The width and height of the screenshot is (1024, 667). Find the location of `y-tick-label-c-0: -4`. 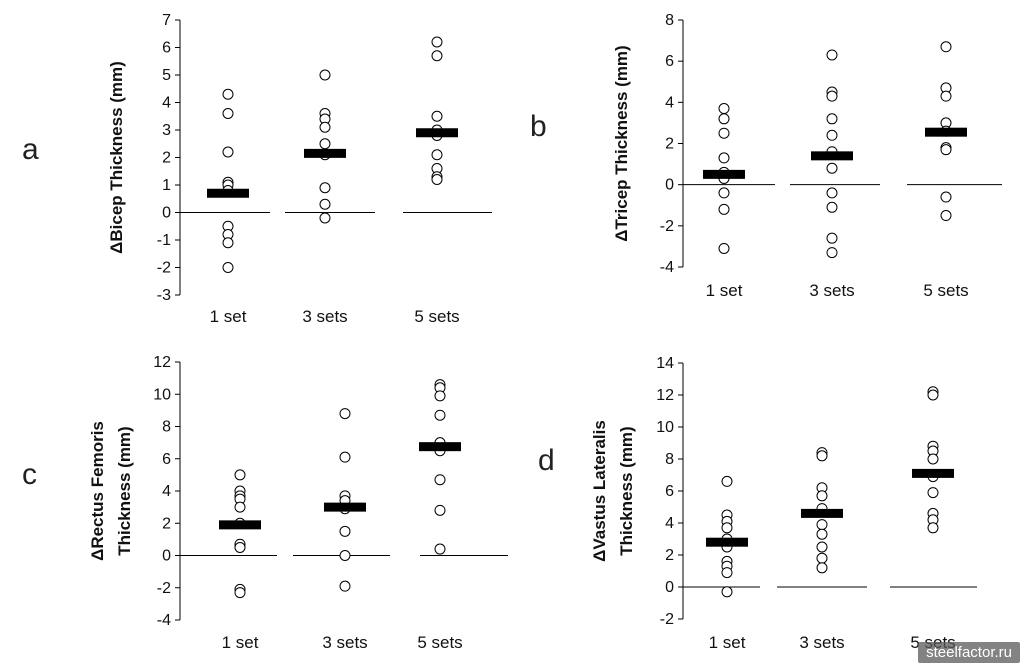

y-tick-label-c-0: -4 is located at coordinates (164, 620).